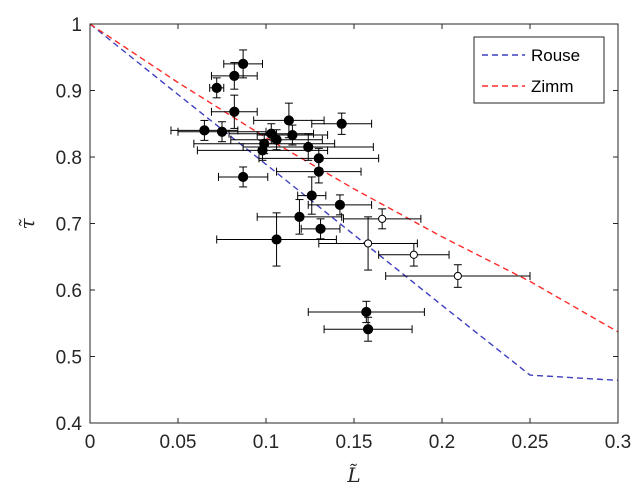 This screenshot has height=488, width=636. What do you see at coordinates (69, 424) in the screenshot?
I see `y-tick-label: 0.4` at bounding box center [69, 424].